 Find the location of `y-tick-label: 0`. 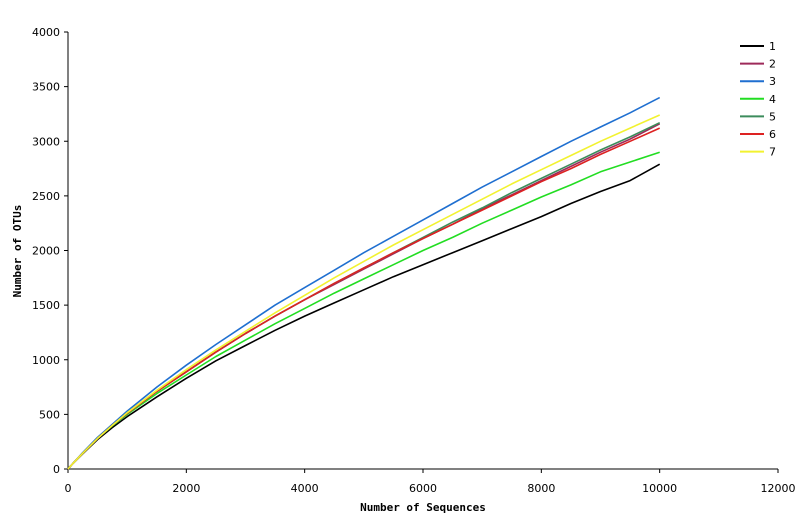

y-tick-label: 0 is located at coordinates (56, 469).